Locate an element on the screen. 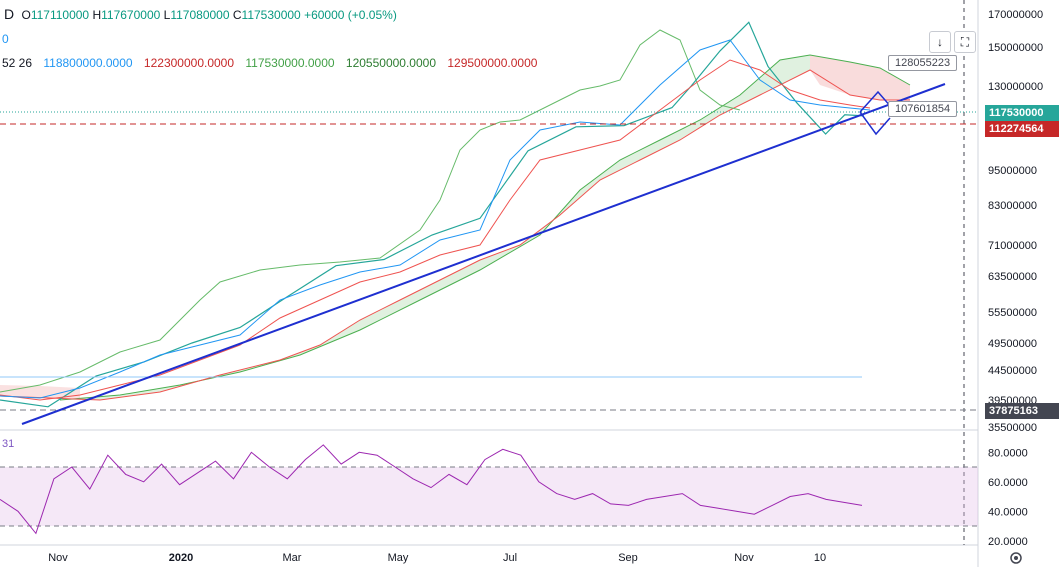 The image size is (1059, 567). price-axis-tick: 55500000 is located at coordinates (1012, 313).